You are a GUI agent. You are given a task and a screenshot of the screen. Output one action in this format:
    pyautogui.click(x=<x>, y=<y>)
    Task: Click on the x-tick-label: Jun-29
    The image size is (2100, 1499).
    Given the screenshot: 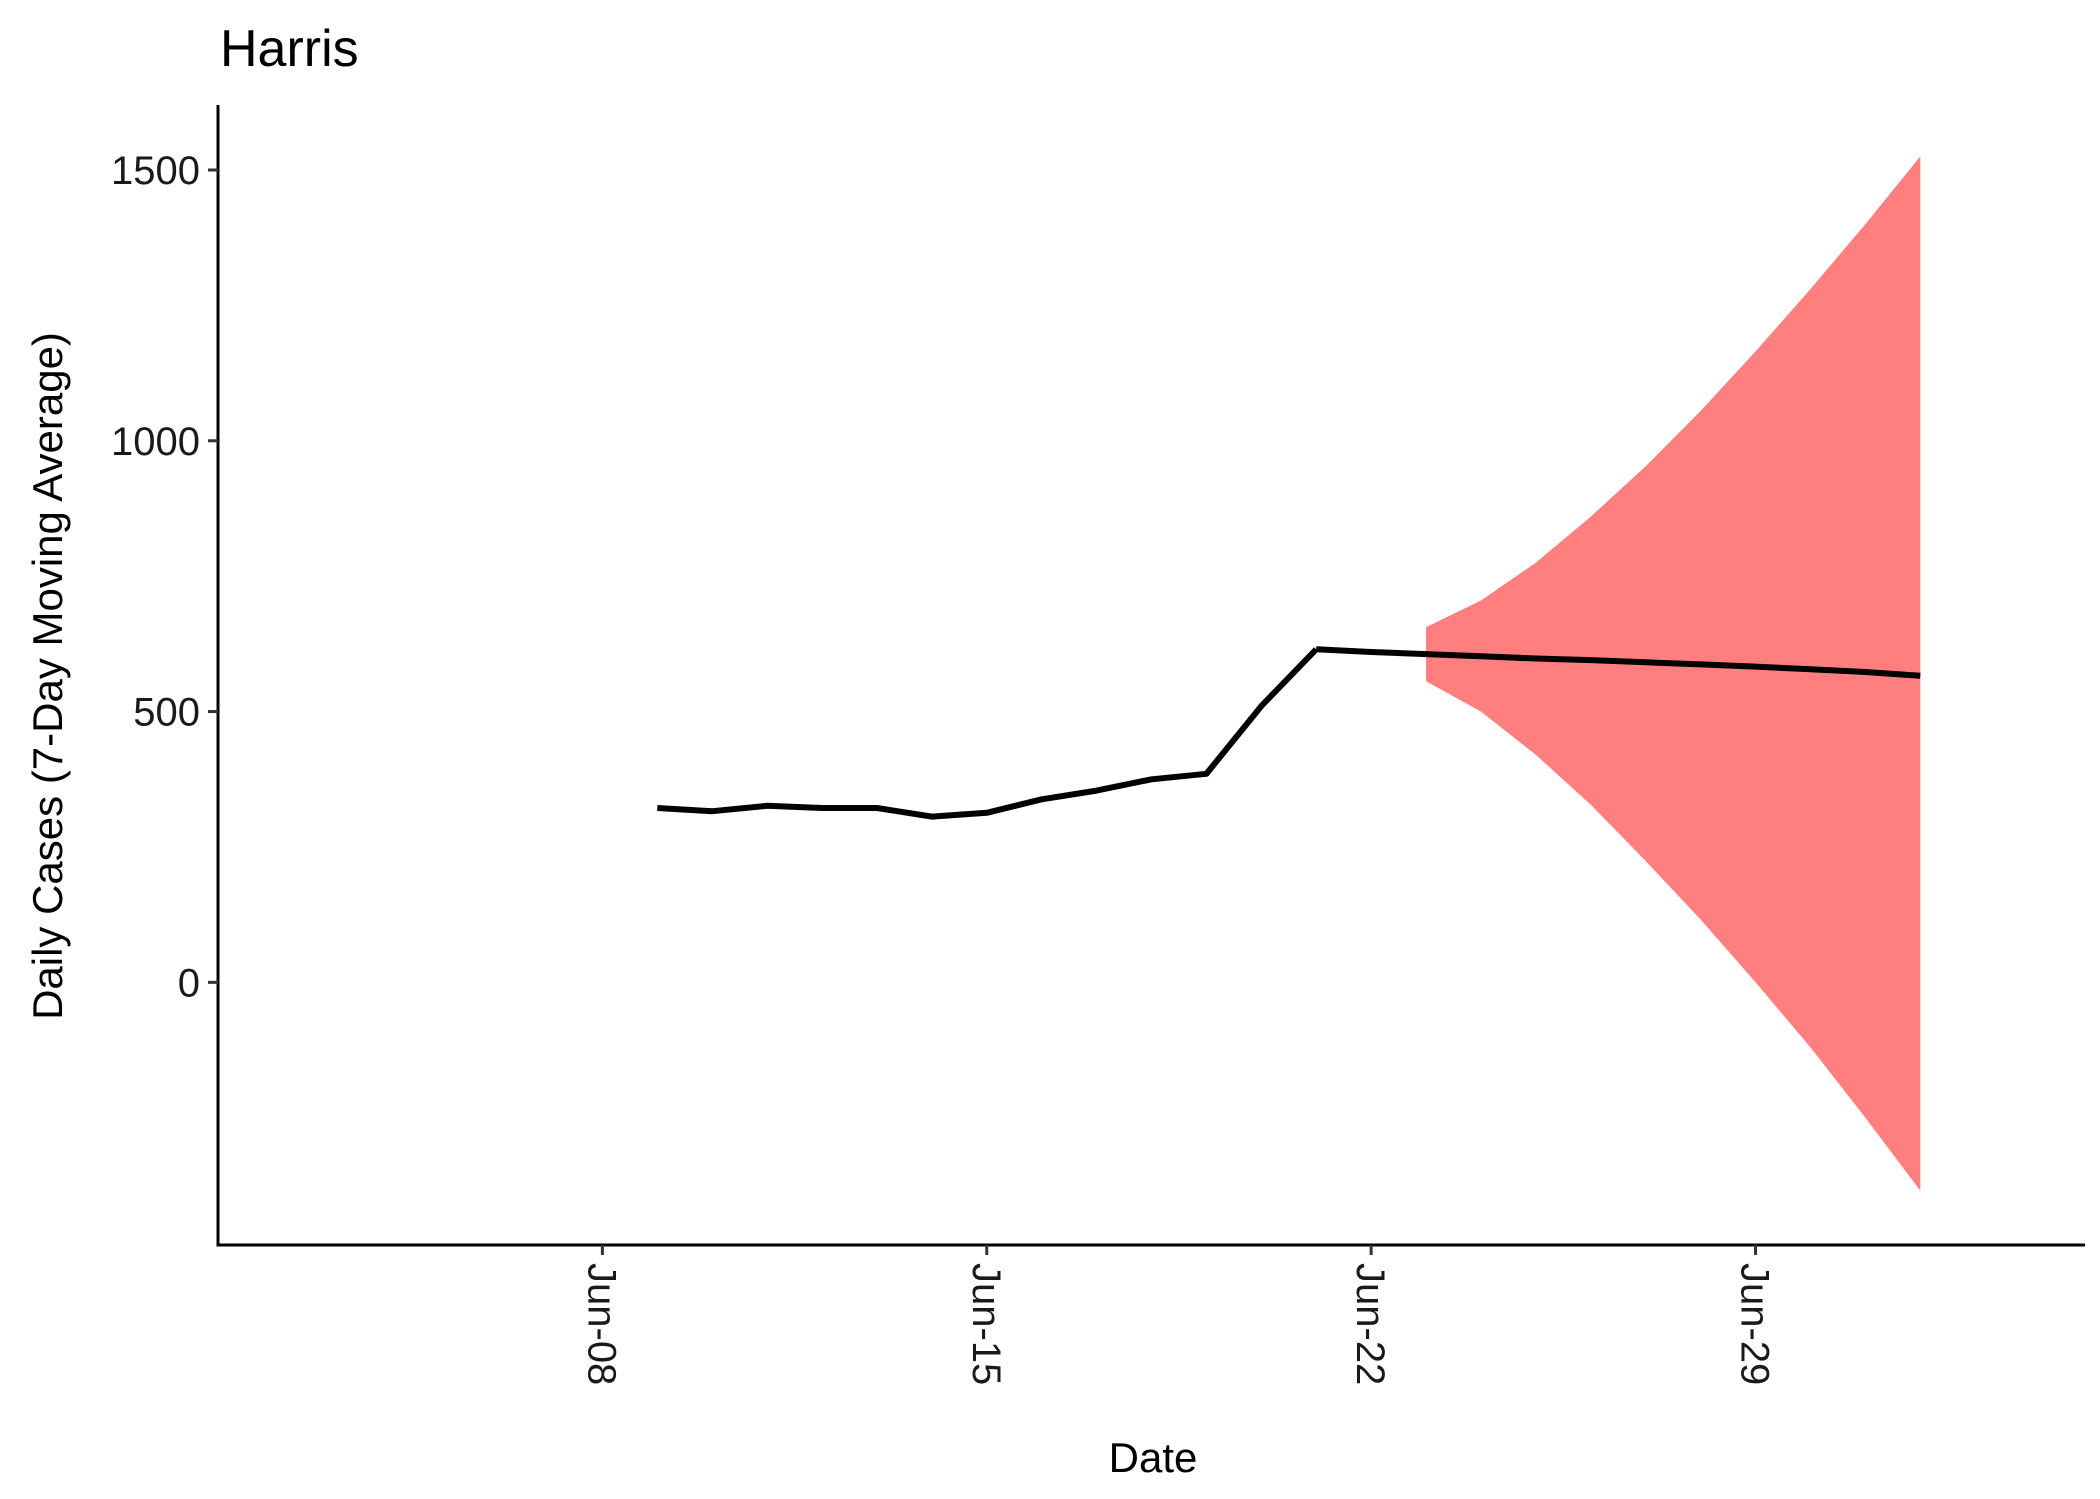 What is the action you would take?
    pyautogui.click(x=1755, y=1324)
    